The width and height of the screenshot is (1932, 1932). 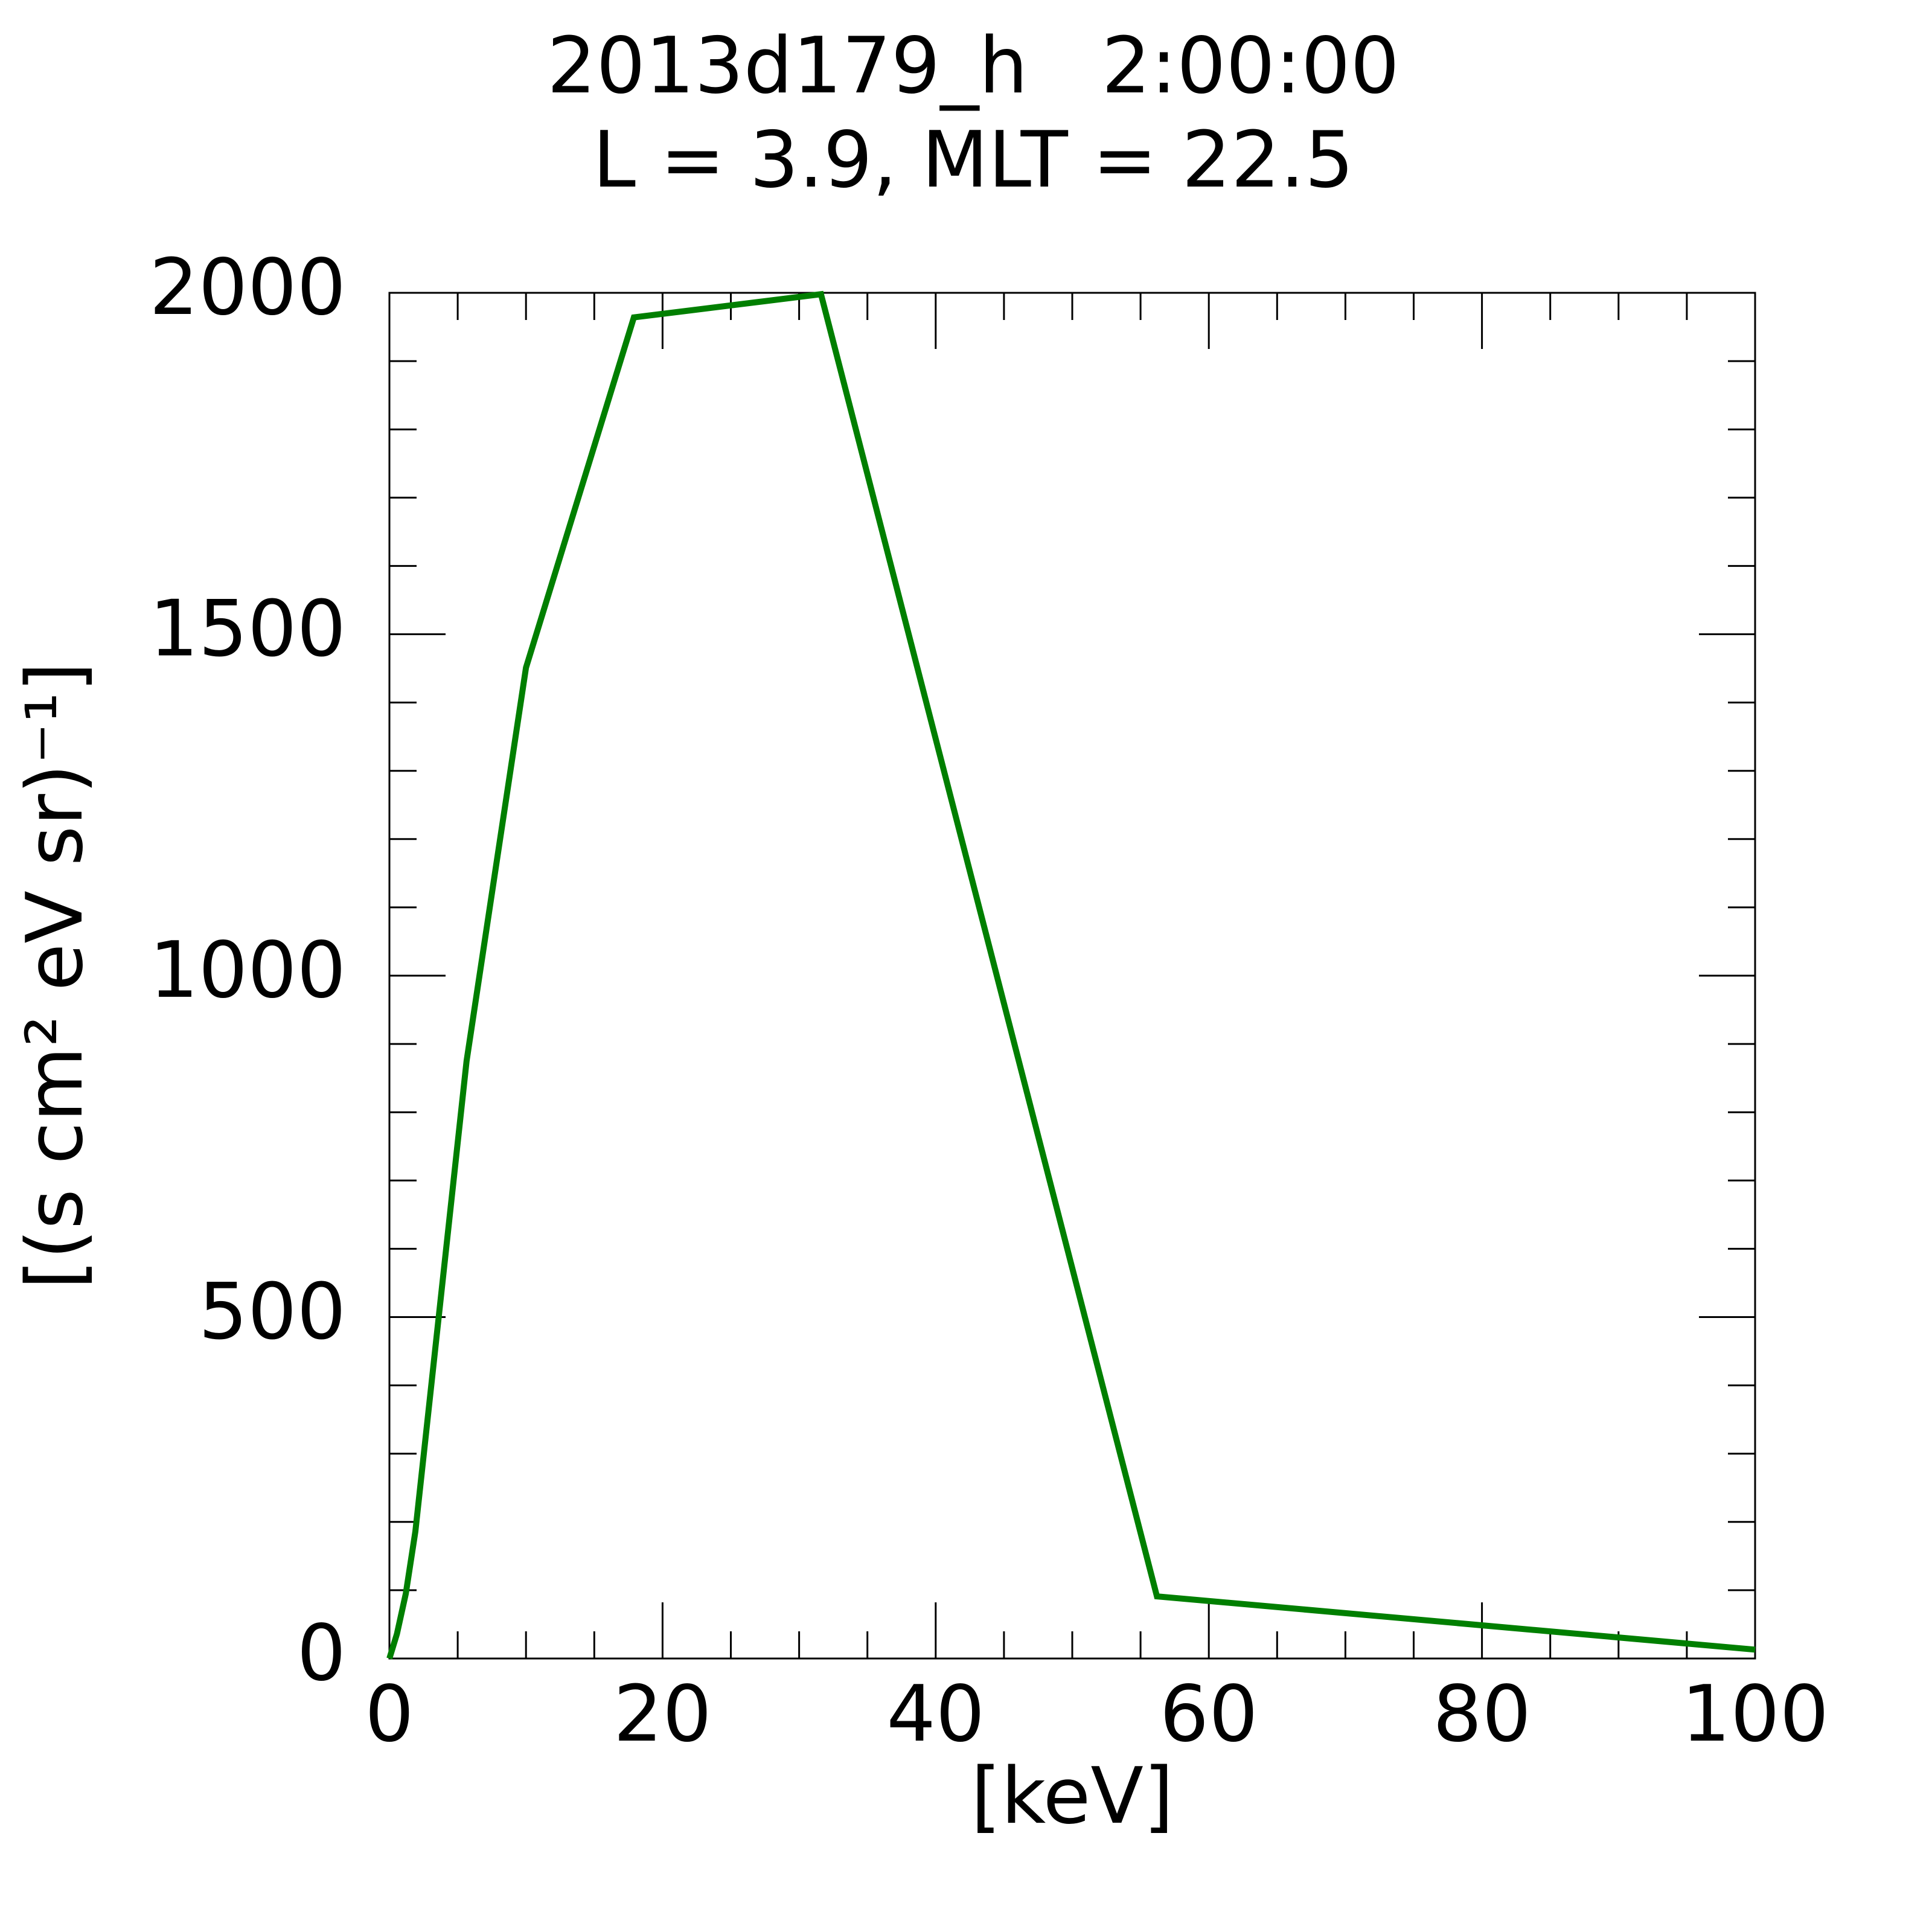 What do you see at coordinates (321, 1653) in the screenshot?
I see `y-tick-label: 0` at bounding box center [321, 1653].